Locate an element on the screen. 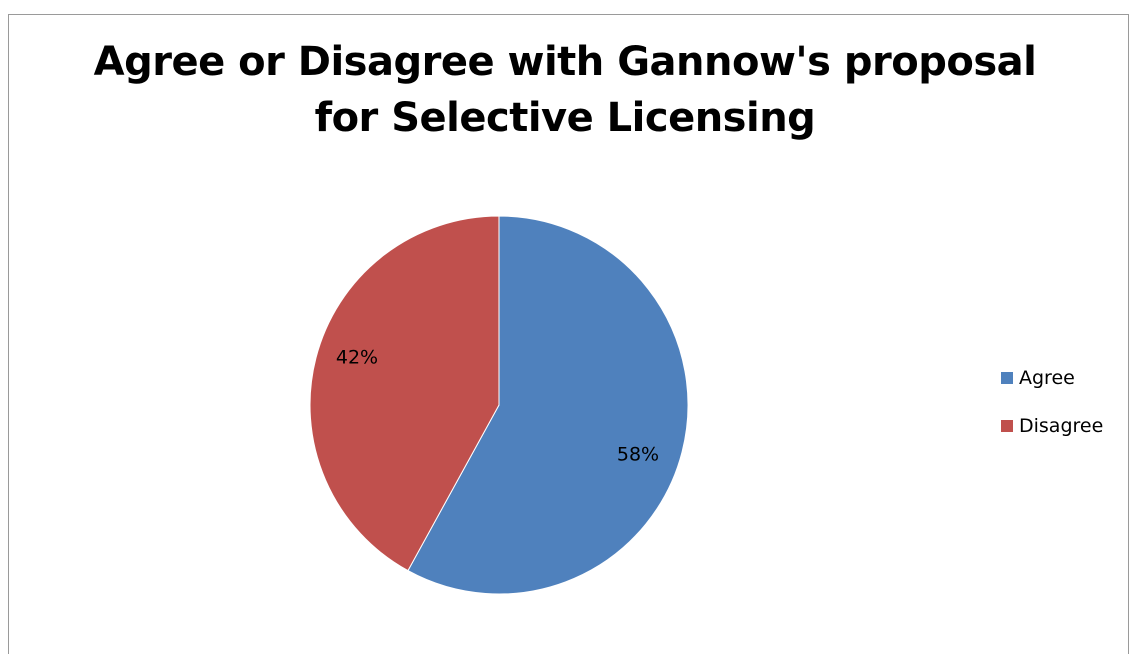 The width and height of the screenshot is (1130, 654). chart-title-line-2: for Selective Licensing is located at coordinates (565, 118).